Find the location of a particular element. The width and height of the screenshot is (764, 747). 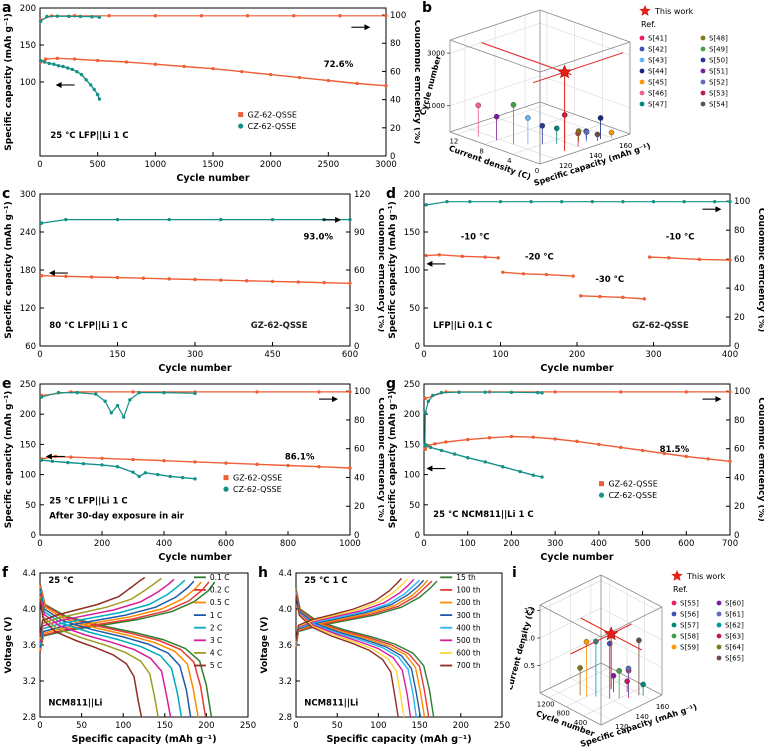

svg-text: 30 is located at coordinates (359, 309).